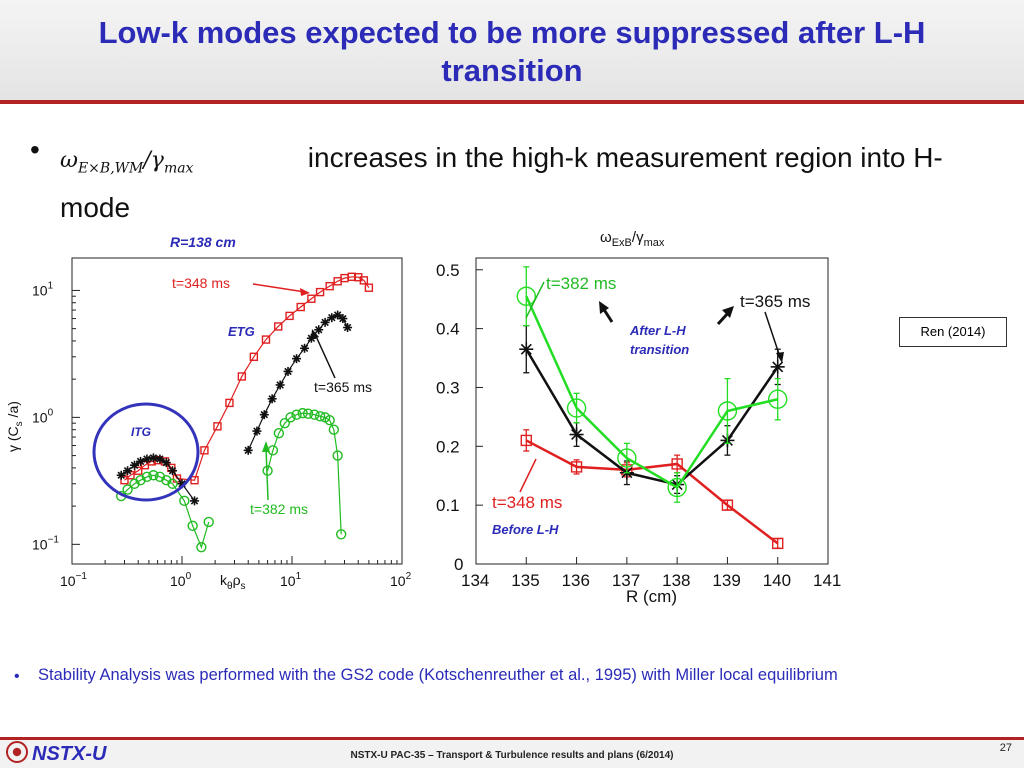 Image resolution: width=1024 pixels, height=768 pixels. What do you see at coordinates (626, 580) in the screenshot?
I see `chart2-xtick-label: 137` at bounding box center [626, 580].